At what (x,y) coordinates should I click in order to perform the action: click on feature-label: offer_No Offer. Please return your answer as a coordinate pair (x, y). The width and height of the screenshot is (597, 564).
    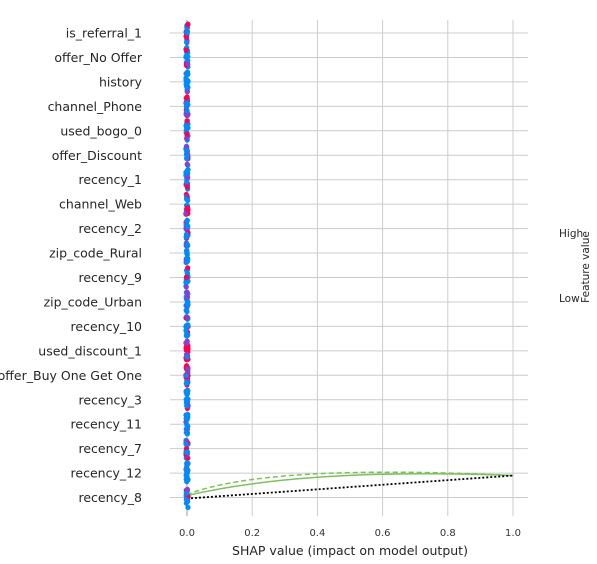
    Looking at the image, I should click on (98, 57).